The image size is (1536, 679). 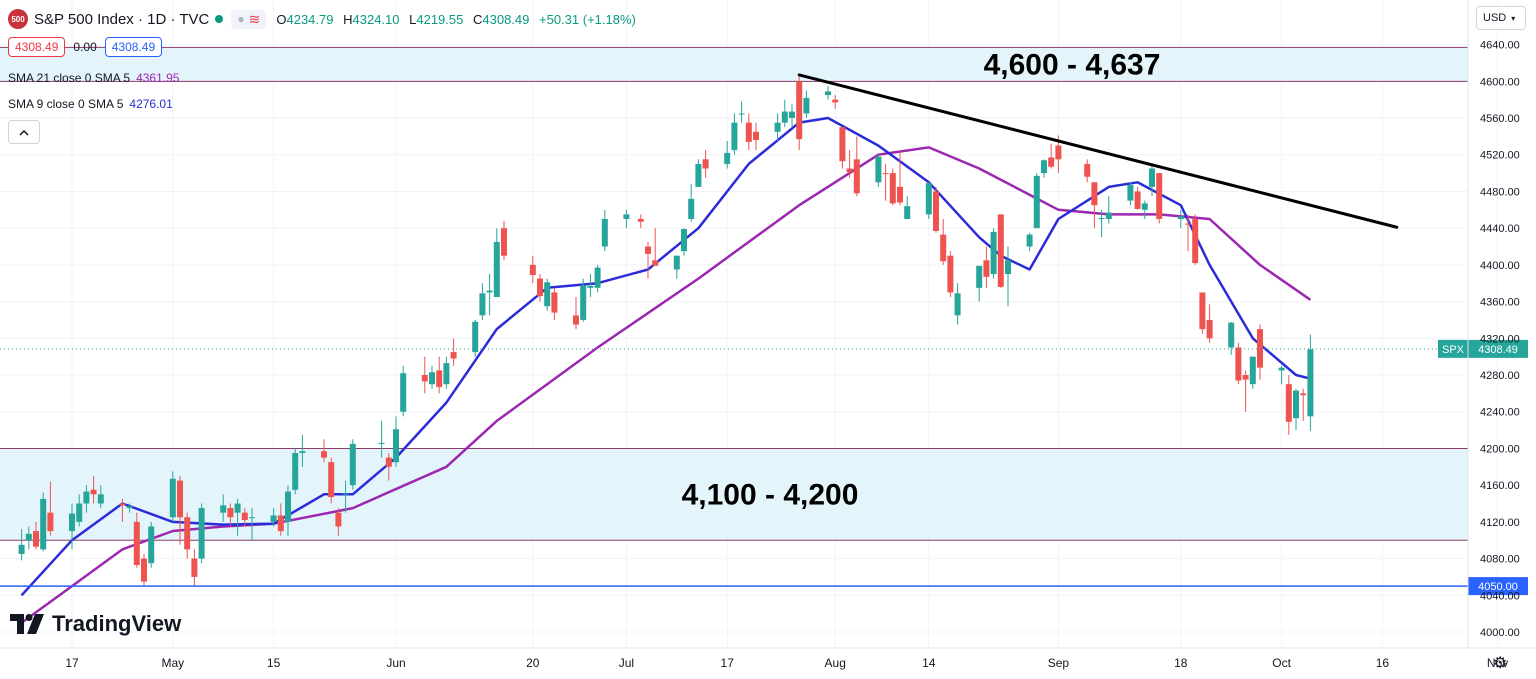 I want to click on x-tick-label: May, so click(x=172, y=663).